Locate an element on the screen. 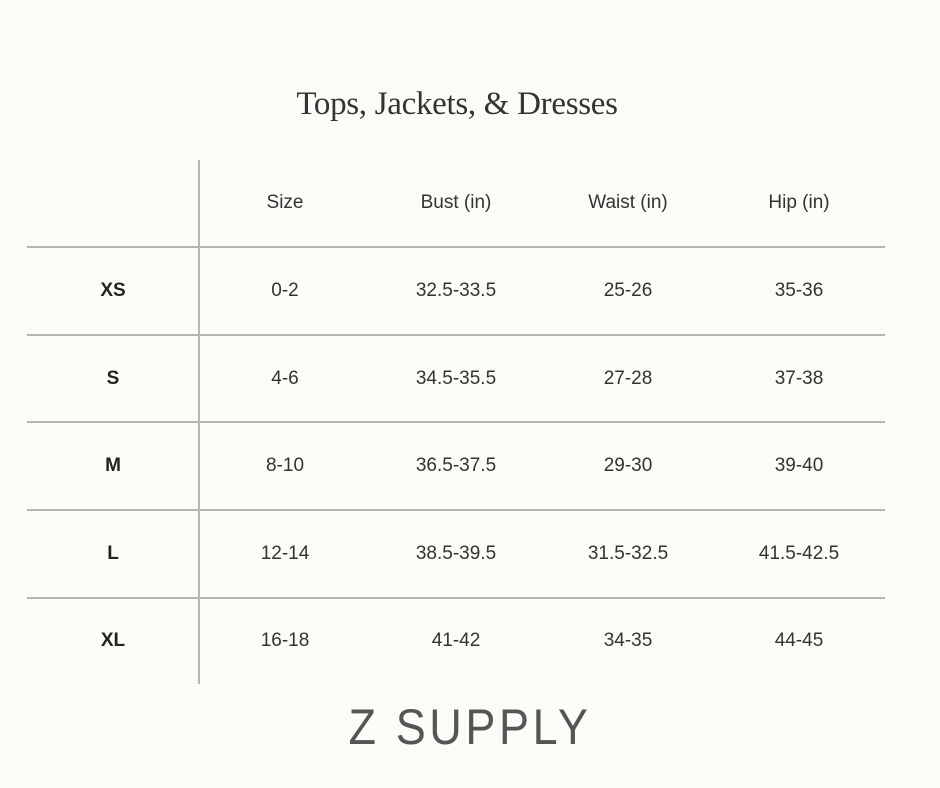  brand-logo: Z SUPPLY is located at coordinates (470, 727).